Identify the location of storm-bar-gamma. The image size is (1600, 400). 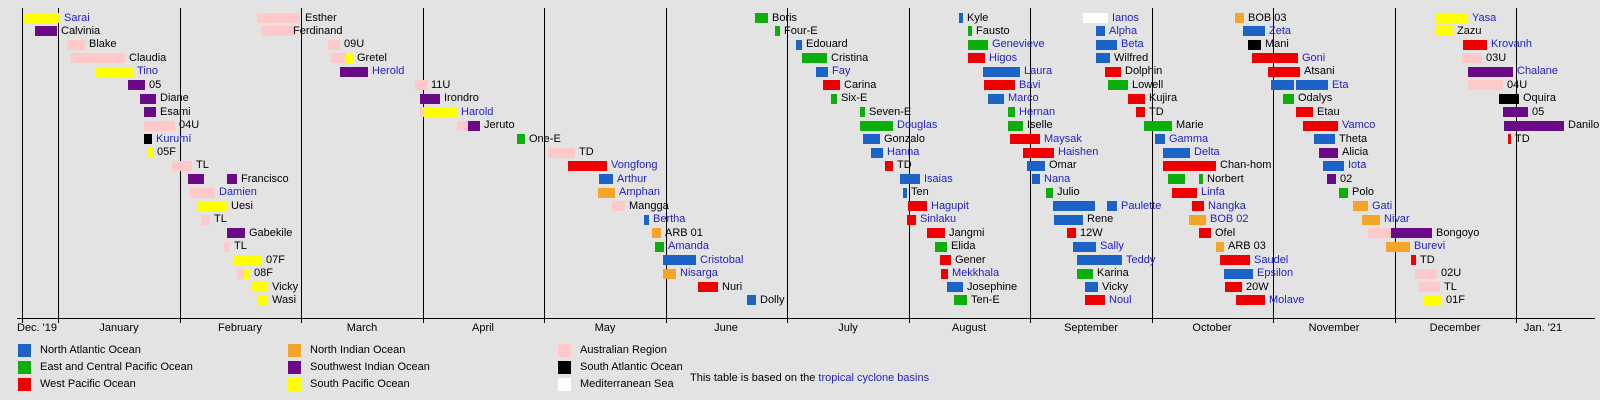
(1160, 139).